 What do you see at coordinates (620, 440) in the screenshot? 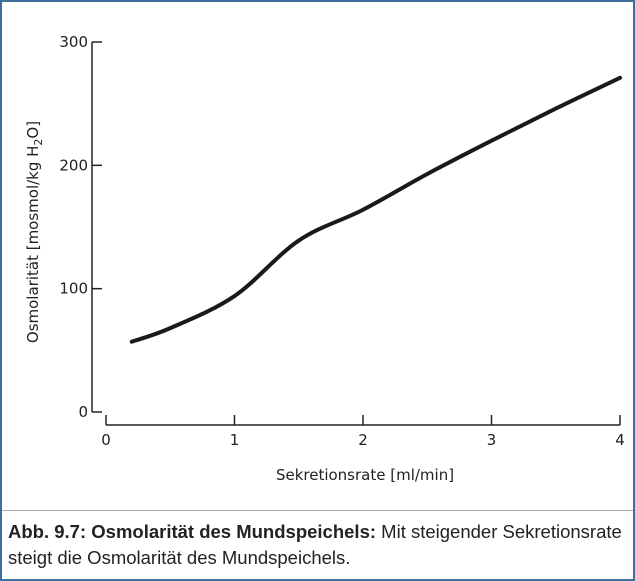
I see `x-tick-label: 4` at bounding box center [620, 440].